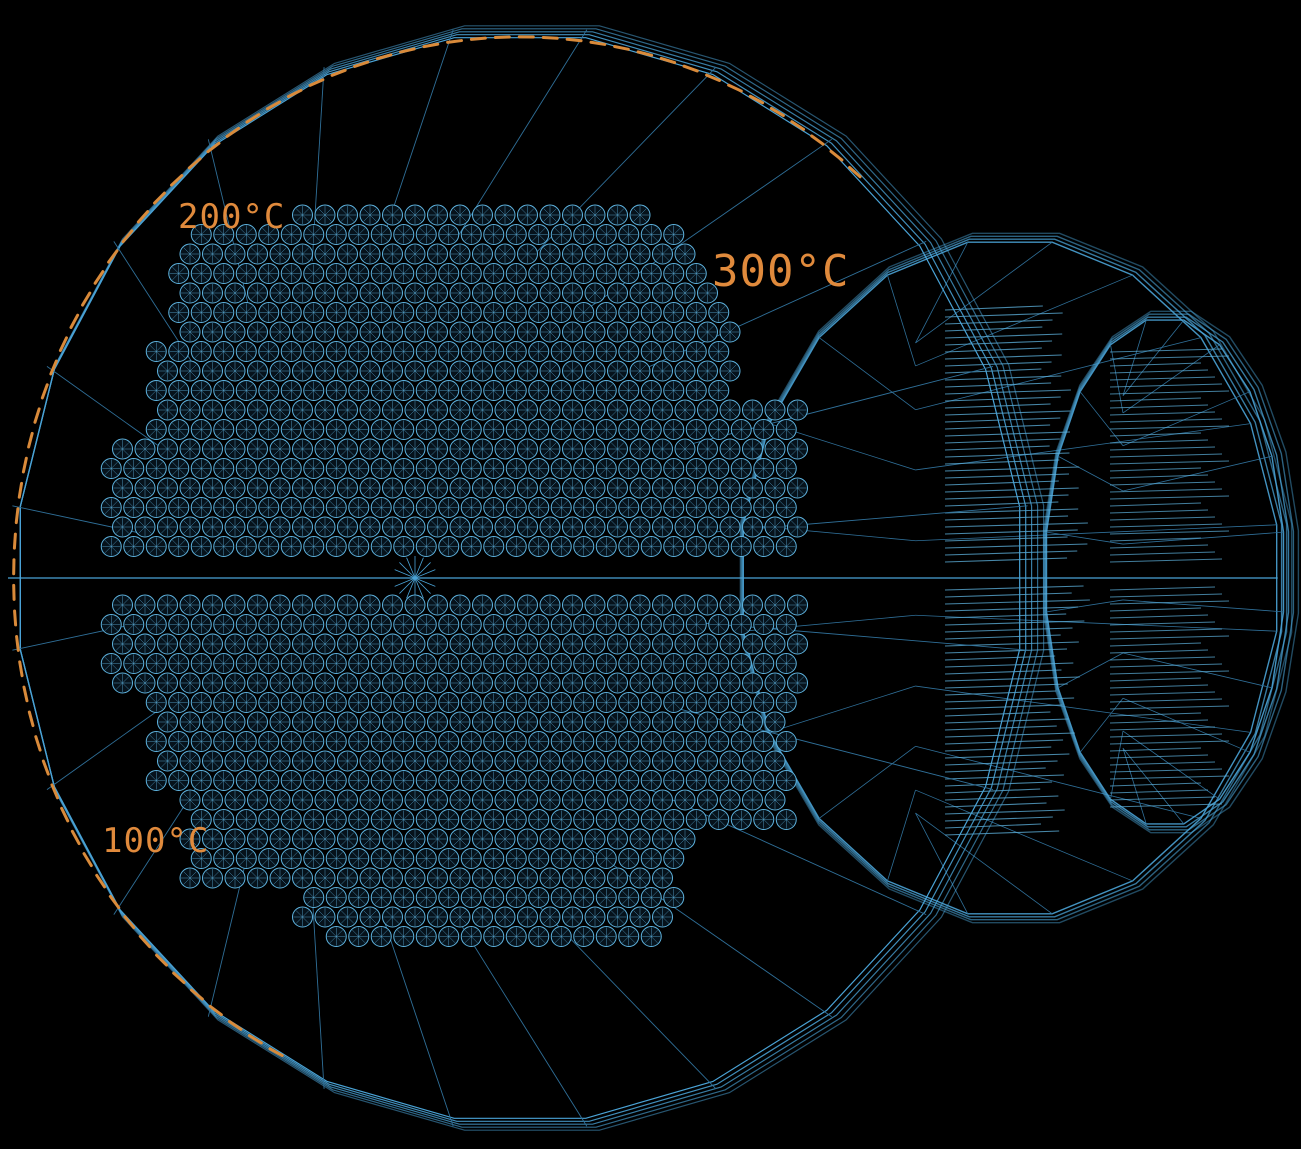 This screenshot has height=1149, width=1301. What do you see at coordinates (418, 1022) in the screenshot?
I see `shell-spoke` at bounding box center [418, 1022].